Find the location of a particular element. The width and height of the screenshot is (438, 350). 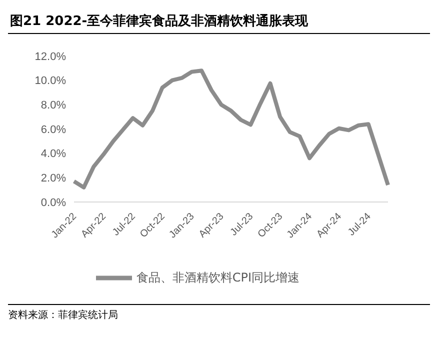

y-tick-label: 12.0% is located at coordinates (50, 56).